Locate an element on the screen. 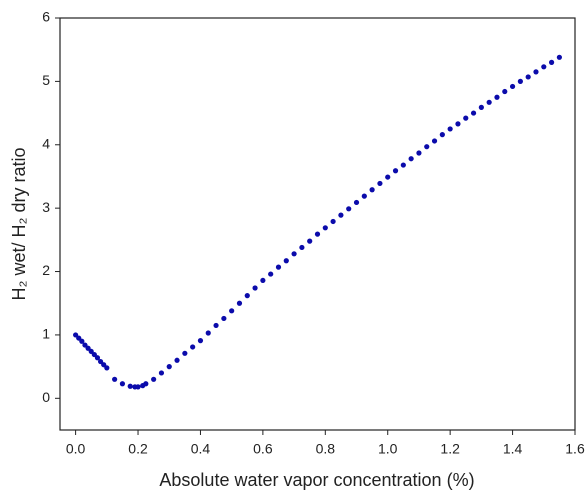 This screenshot has width=585, height=497. y-tick-label: 1 is located at coordinates (46, 334).